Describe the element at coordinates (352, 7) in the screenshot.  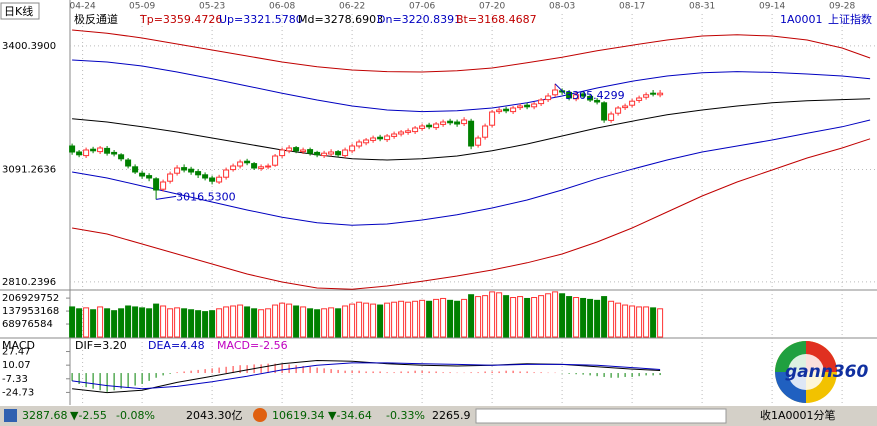
I see `x-tick-label: 06-22` at that location.